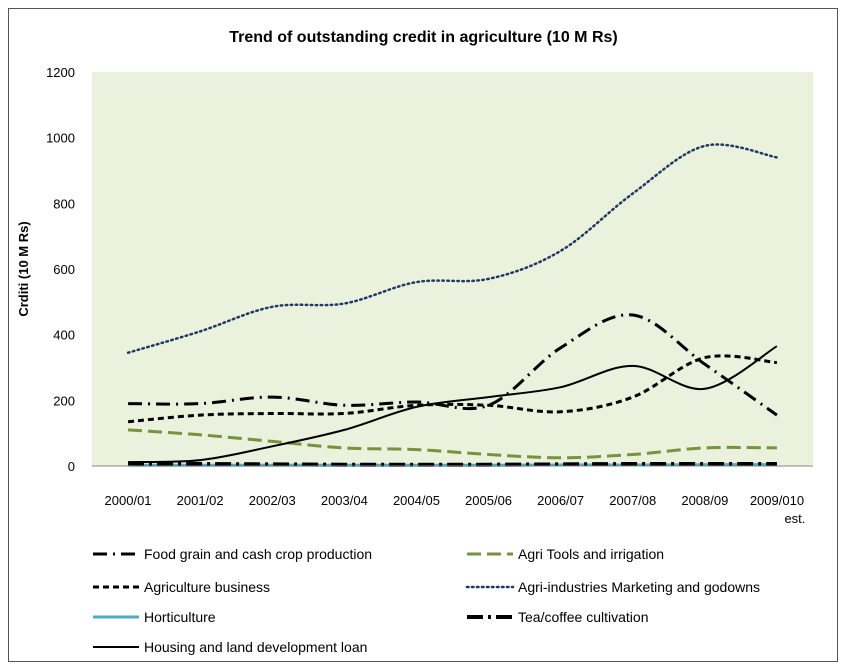 This screenshot has height=671, width=847. Describe the element at coordinates (64, 335) in the screenshot. I see `y-tick-label: 400` at that location.